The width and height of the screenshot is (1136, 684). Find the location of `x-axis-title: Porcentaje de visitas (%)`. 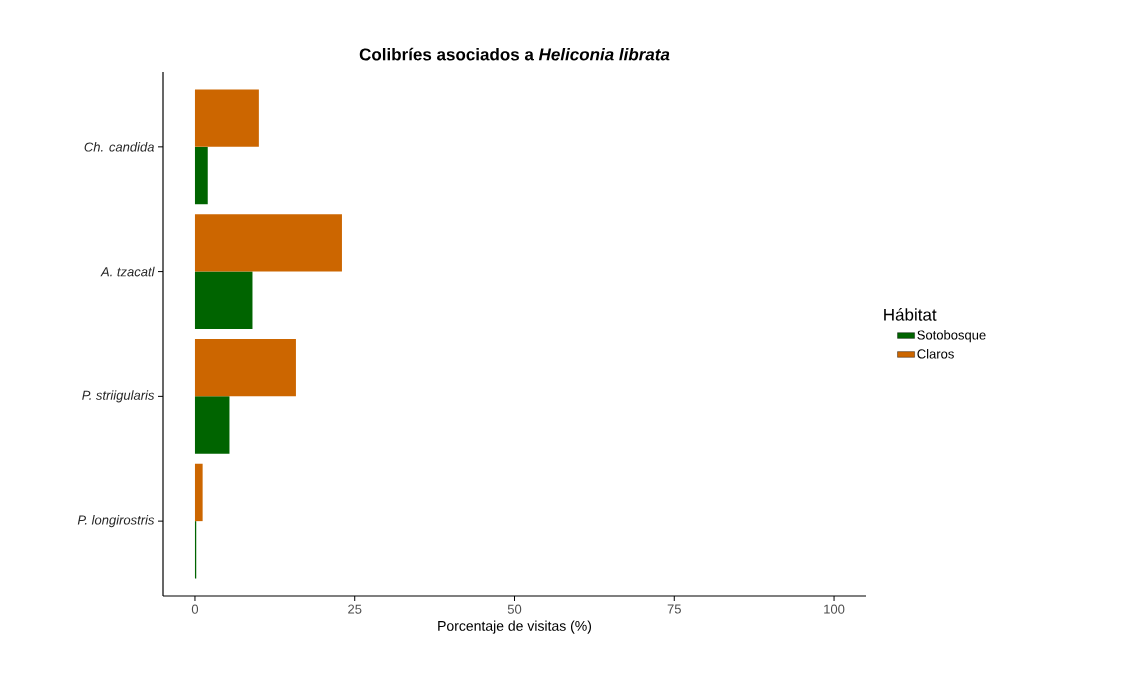

x-axis-title: Porcentaje de visitas (%) is located at coordinates (515, 627).